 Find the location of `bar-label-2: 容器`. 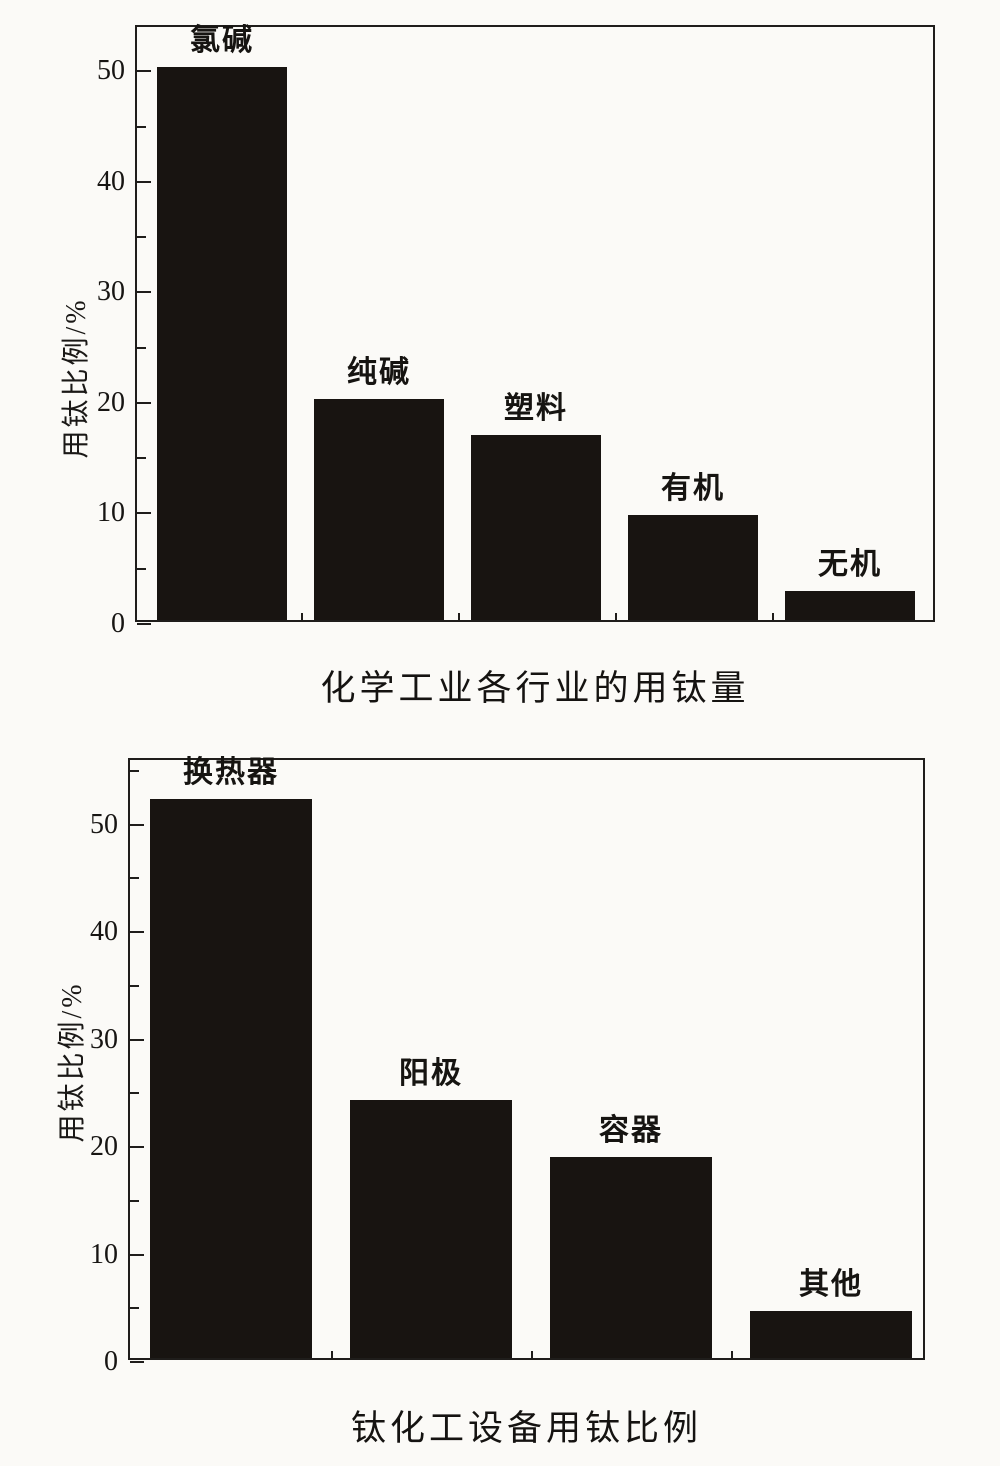

bar-label-2: 容器 is located at coordinates (631, 1130).